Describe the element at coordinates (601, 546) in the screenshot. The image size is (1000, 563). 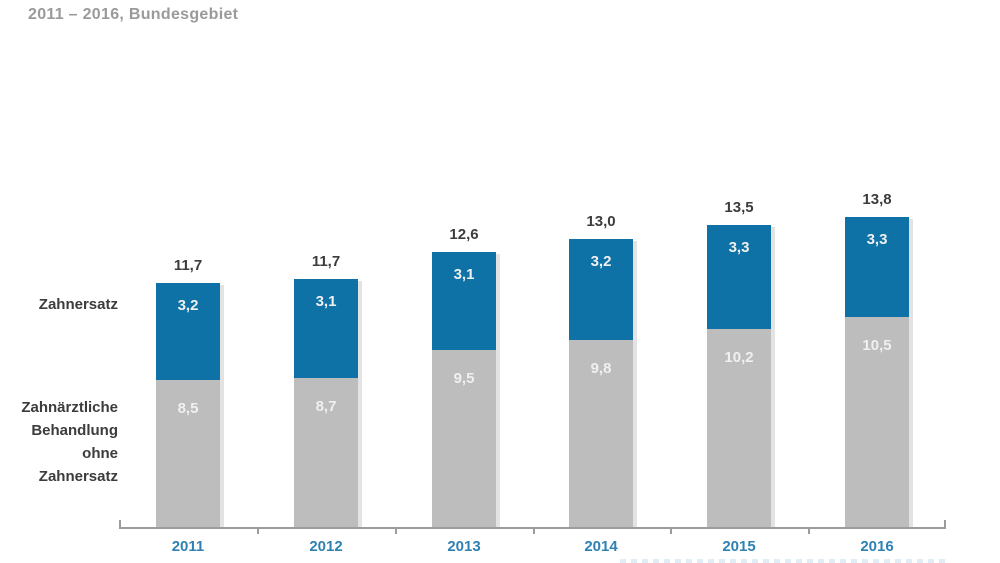
I see `x-axis-label-2014: 2014` at that location.